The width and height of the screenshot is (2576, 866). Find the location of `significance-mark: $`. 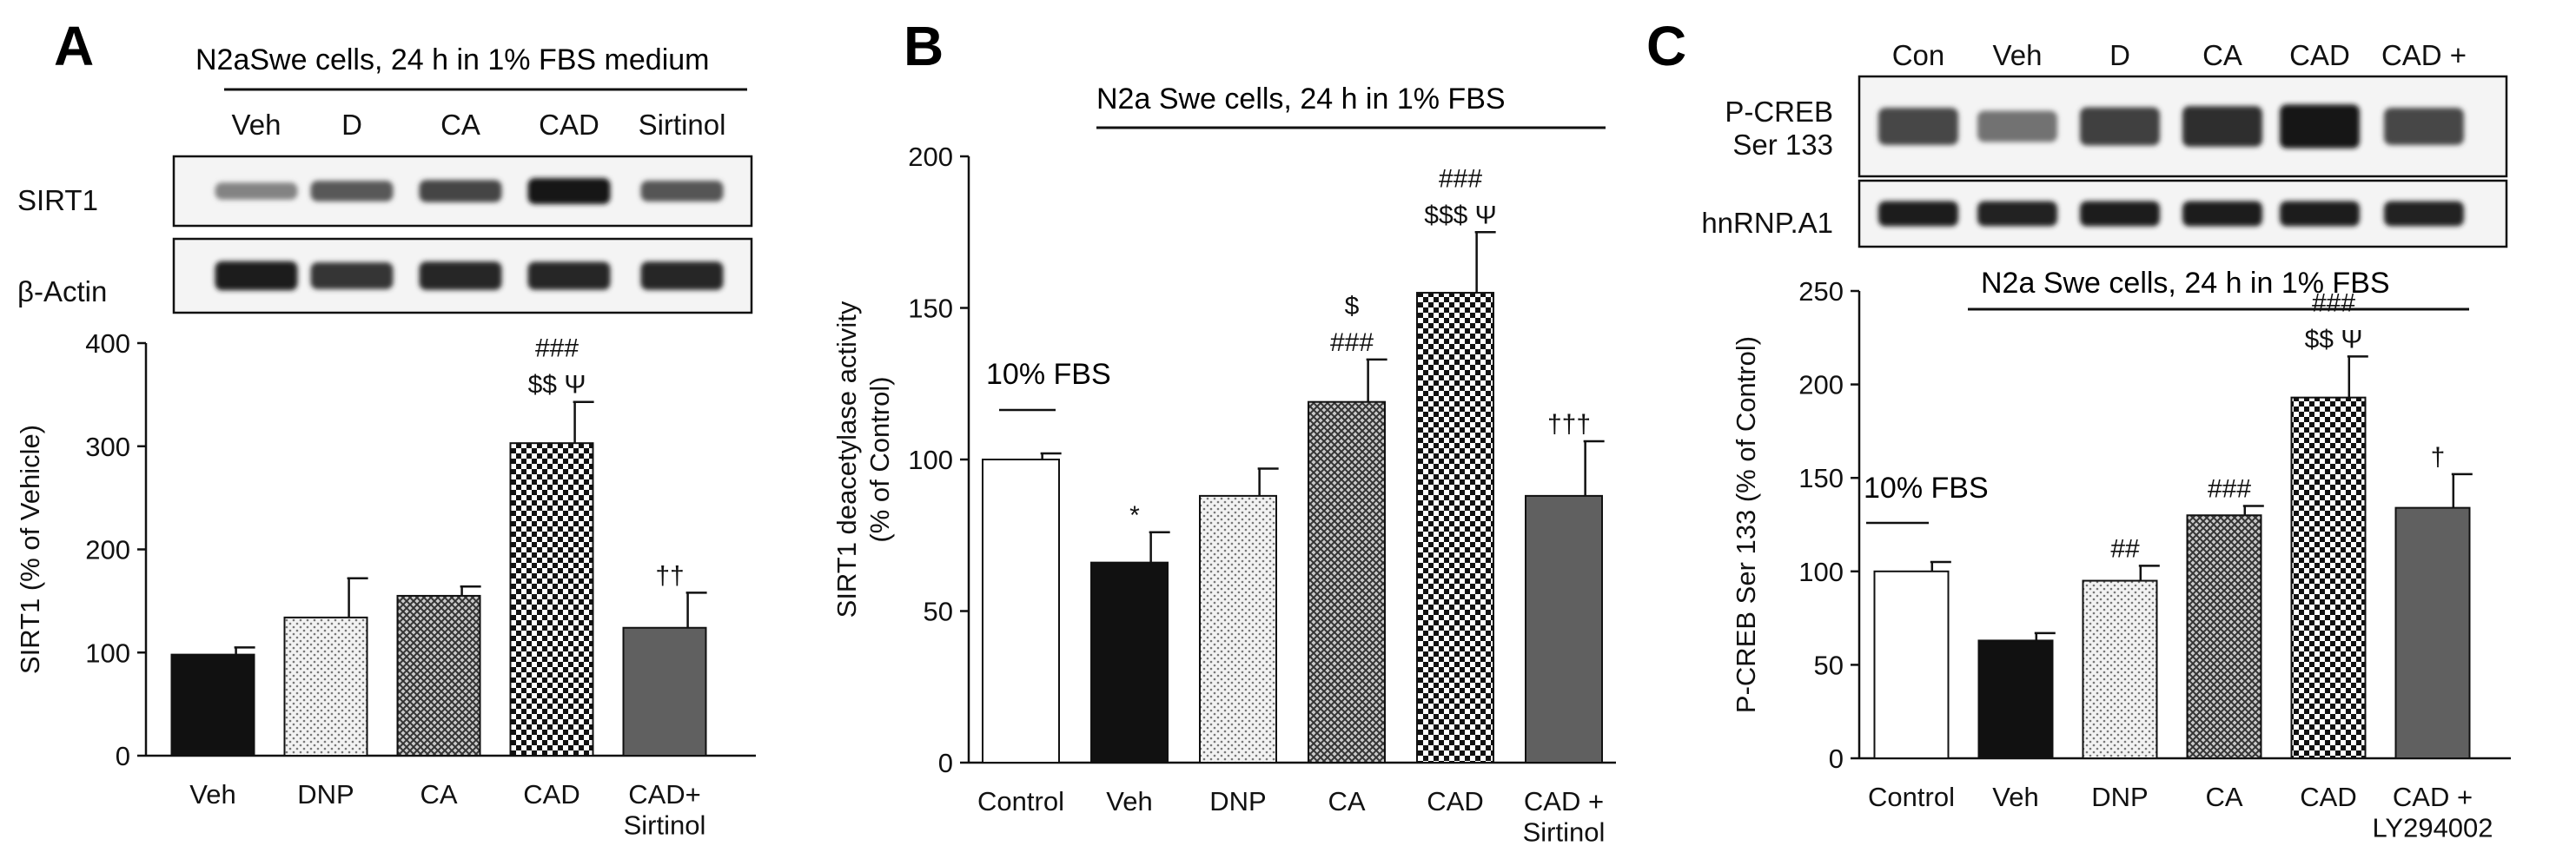

significance-mark: $ is located at coordinates (1352, 306).